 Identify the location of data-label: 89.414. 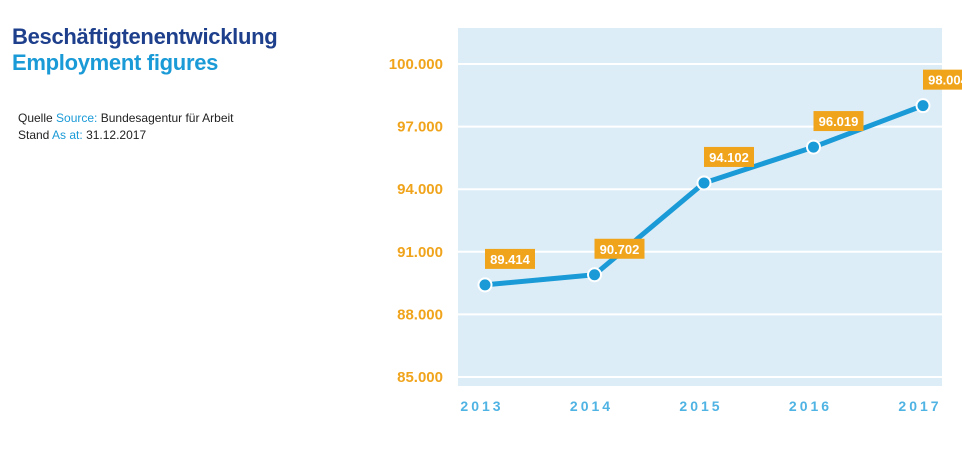
(510, 259).